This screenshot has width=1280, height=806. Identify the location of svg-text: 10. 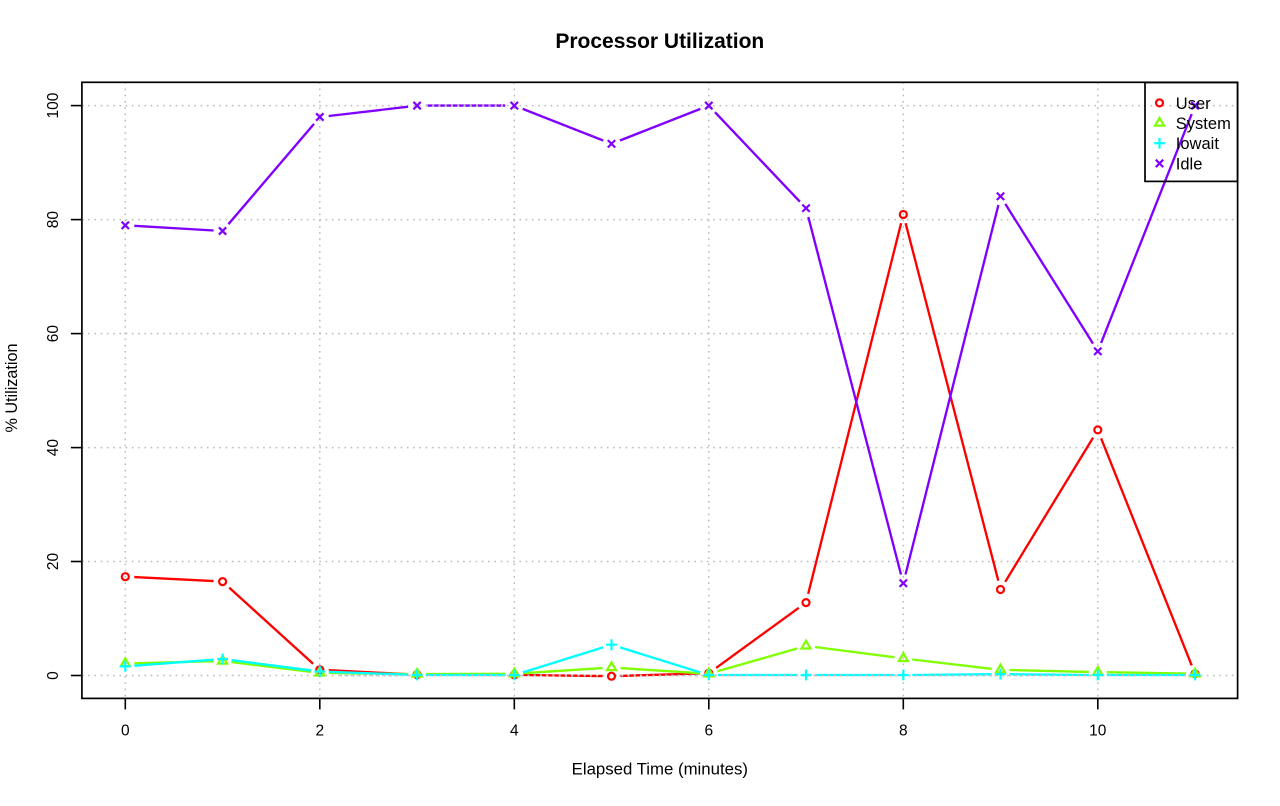
(1098, 731).